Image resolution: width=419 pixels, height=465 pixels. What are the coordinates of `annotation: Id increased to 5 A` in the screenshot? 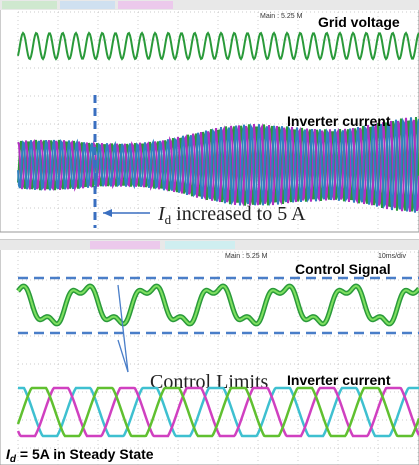 It's located at (231, 215).